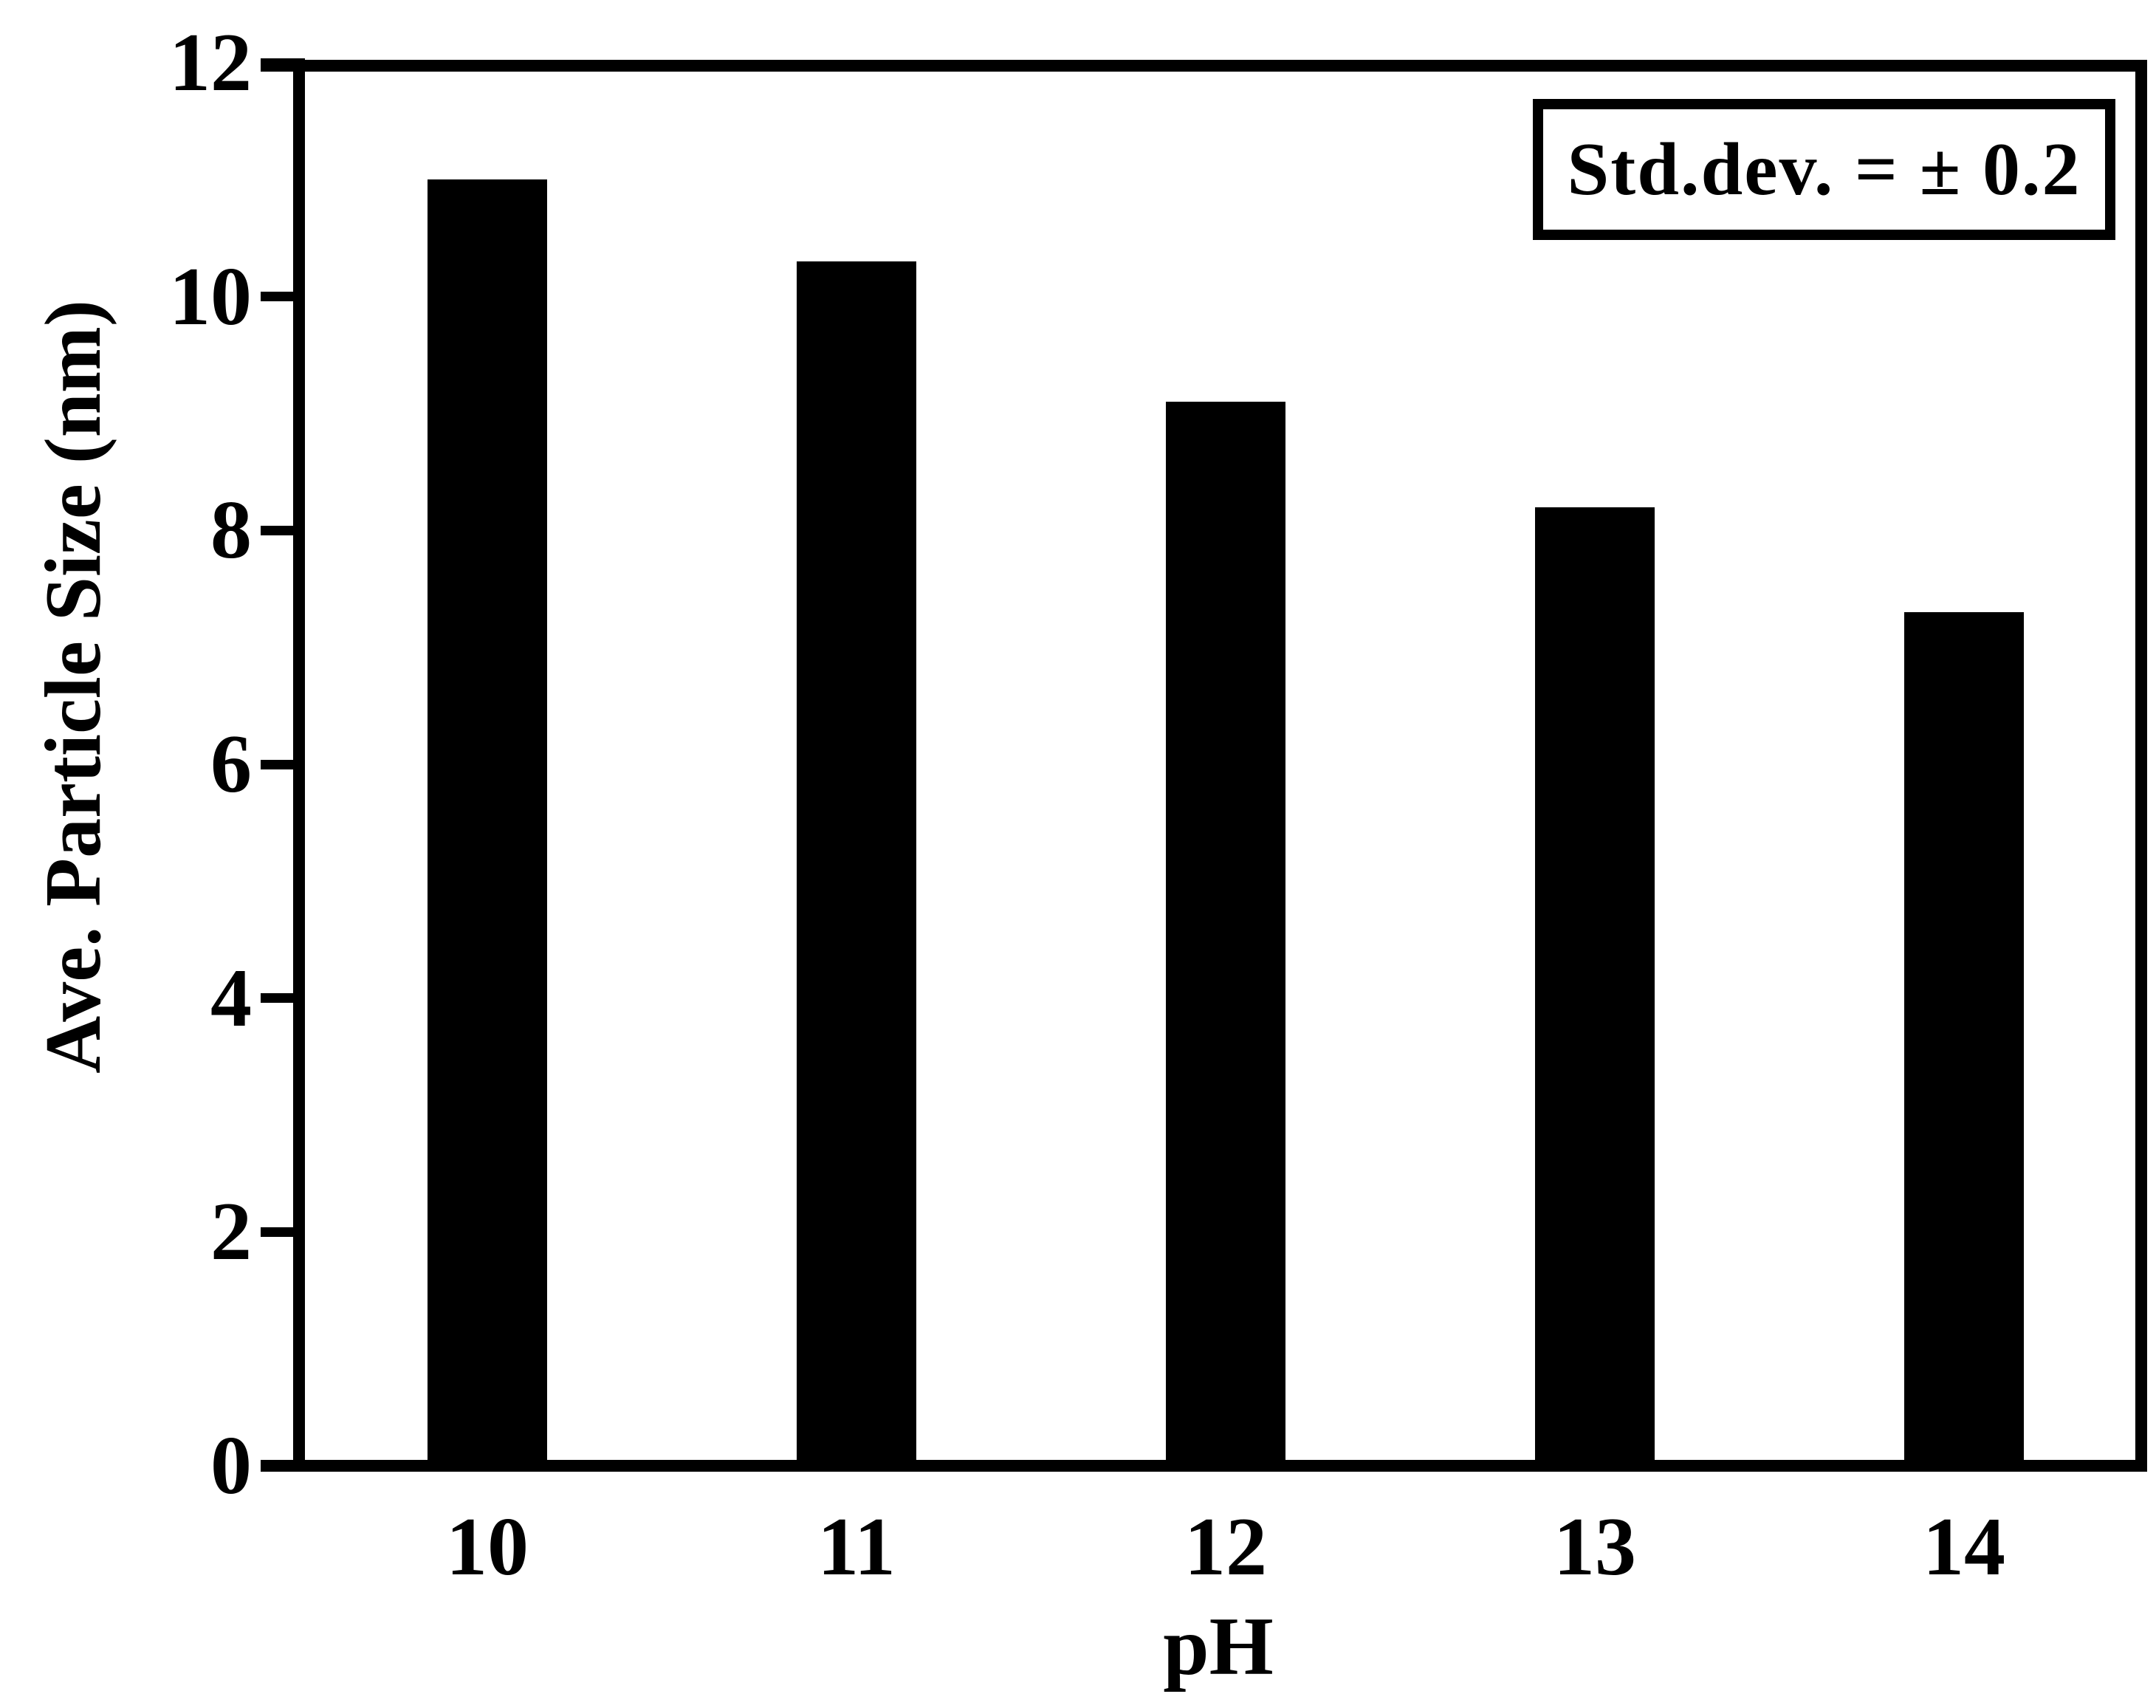  I want to click on y-tick-label: 8, so click(231, 530).